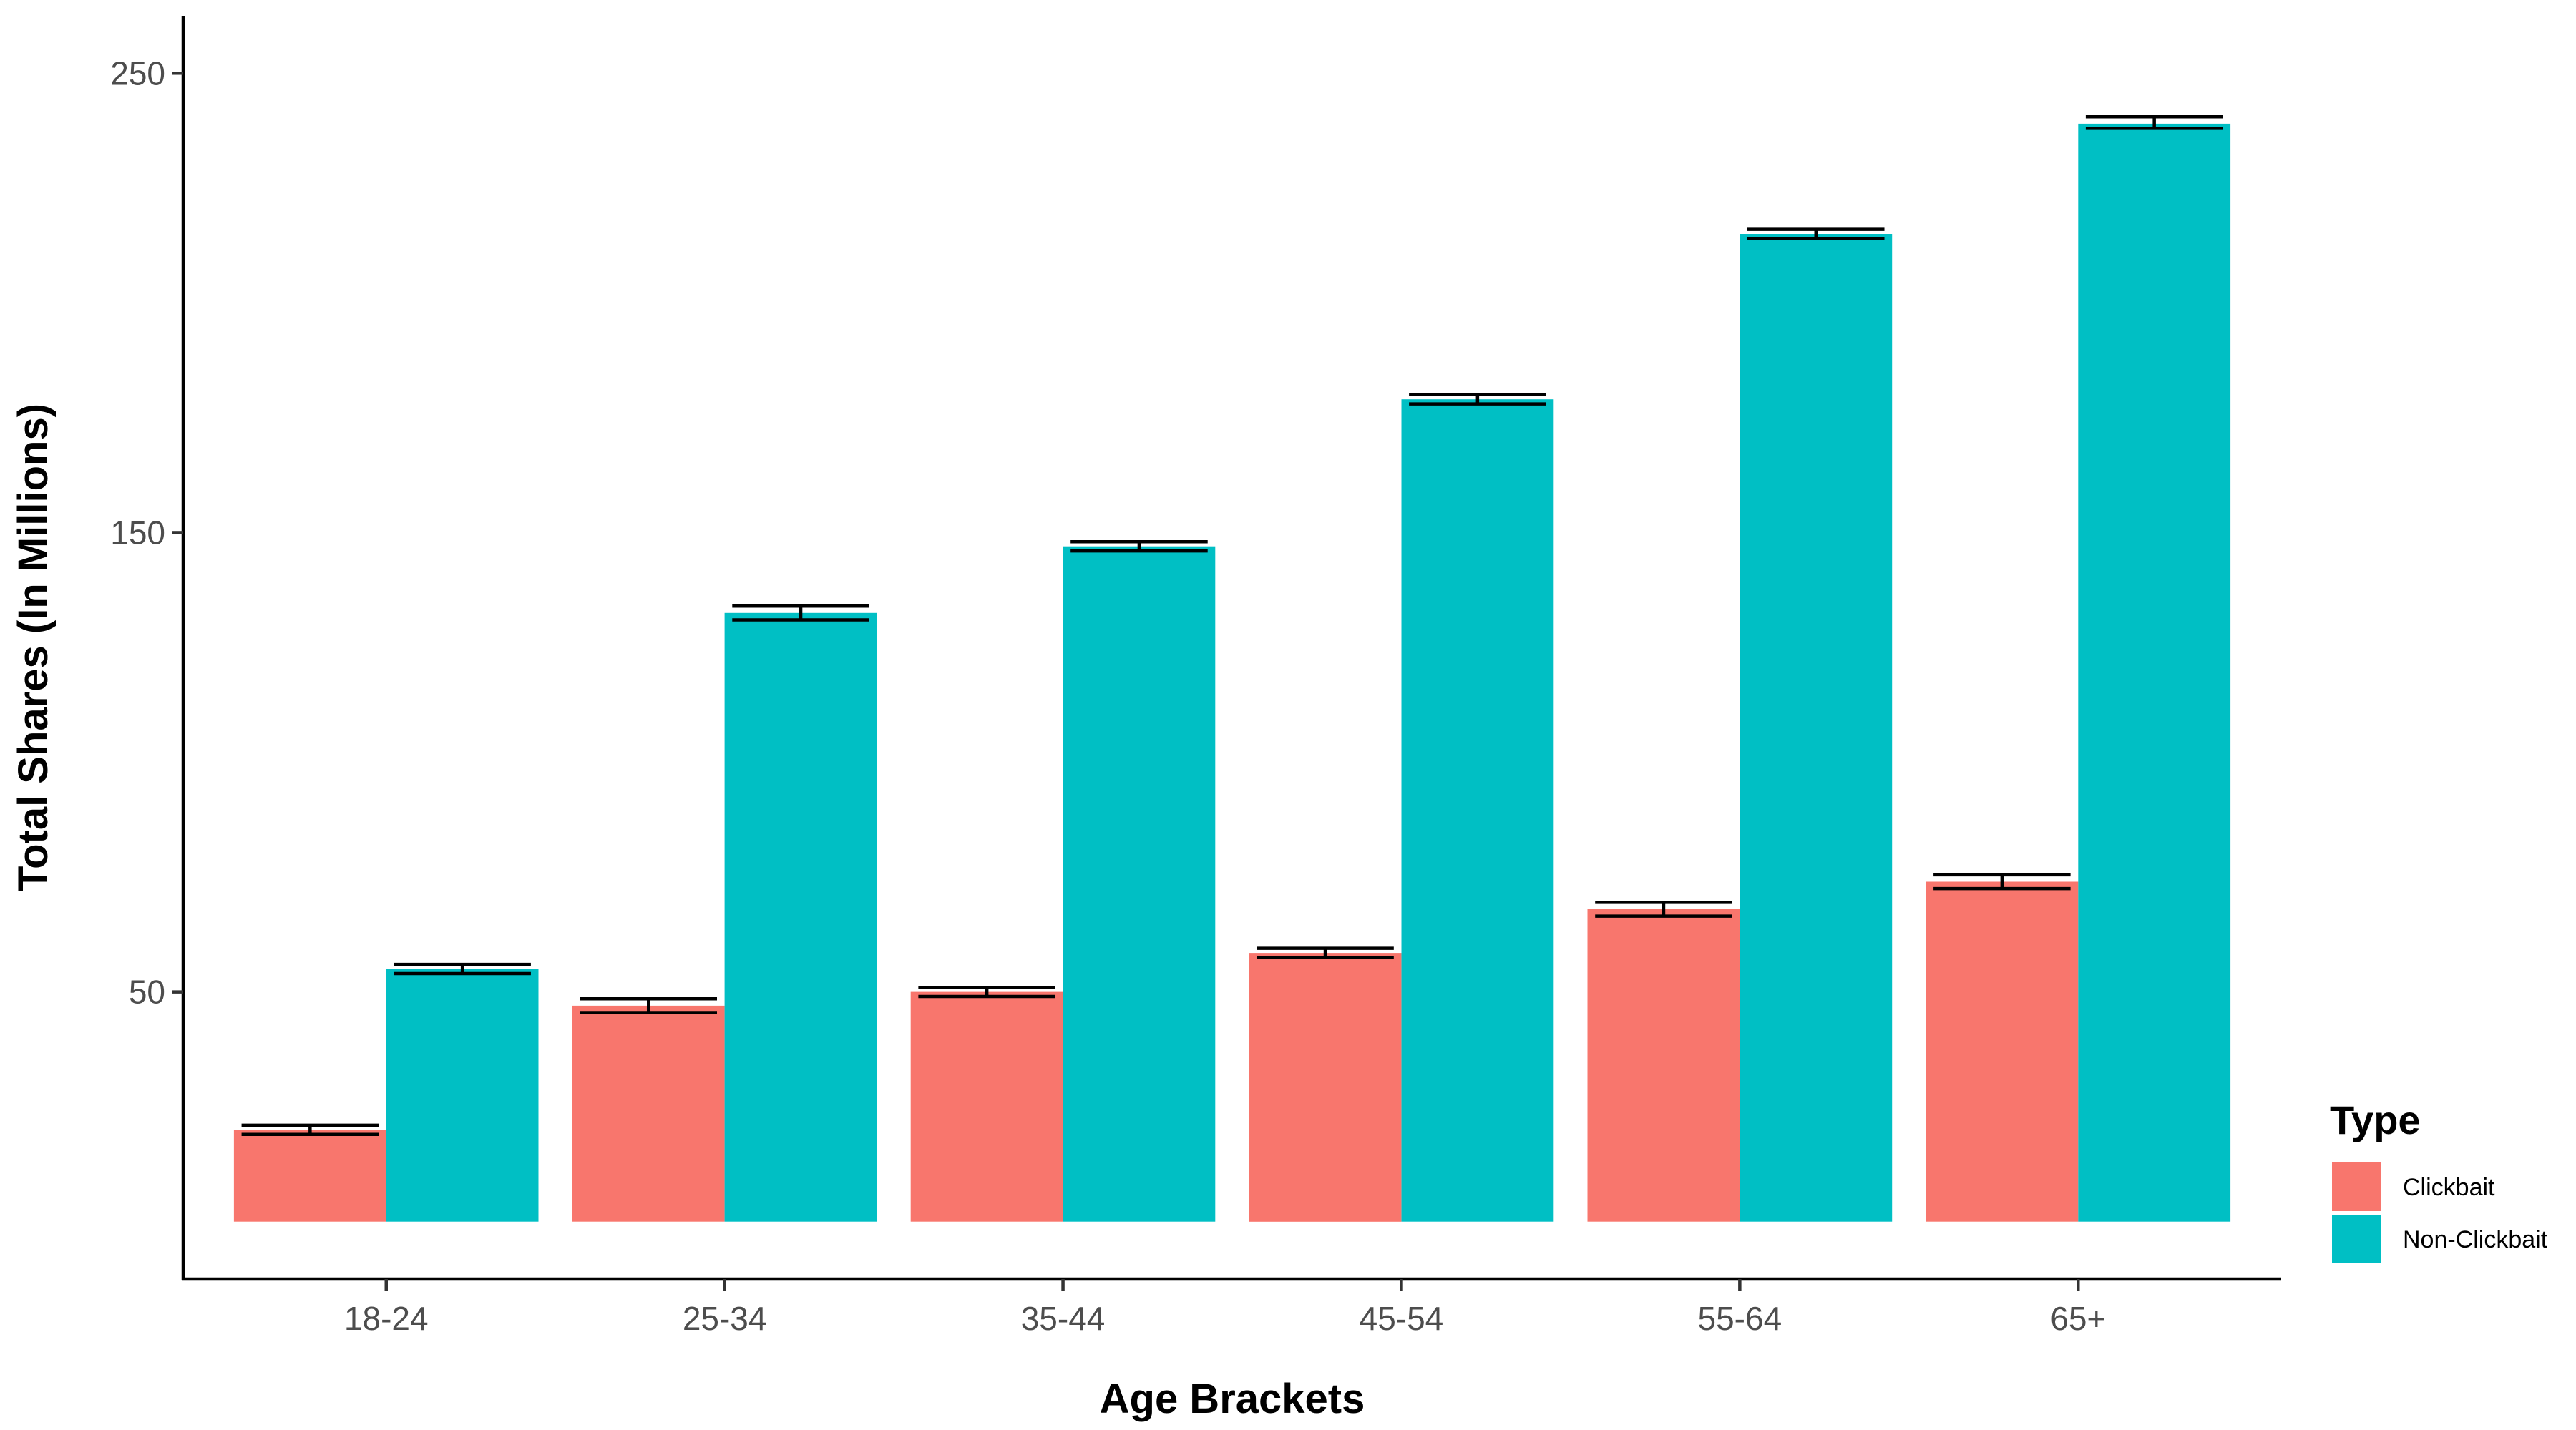 This screenshot has width=2576, height=1430. Describe the element at coordinates (147, 993) in the screenshot. I see `y-tick-label: 50` at that location.